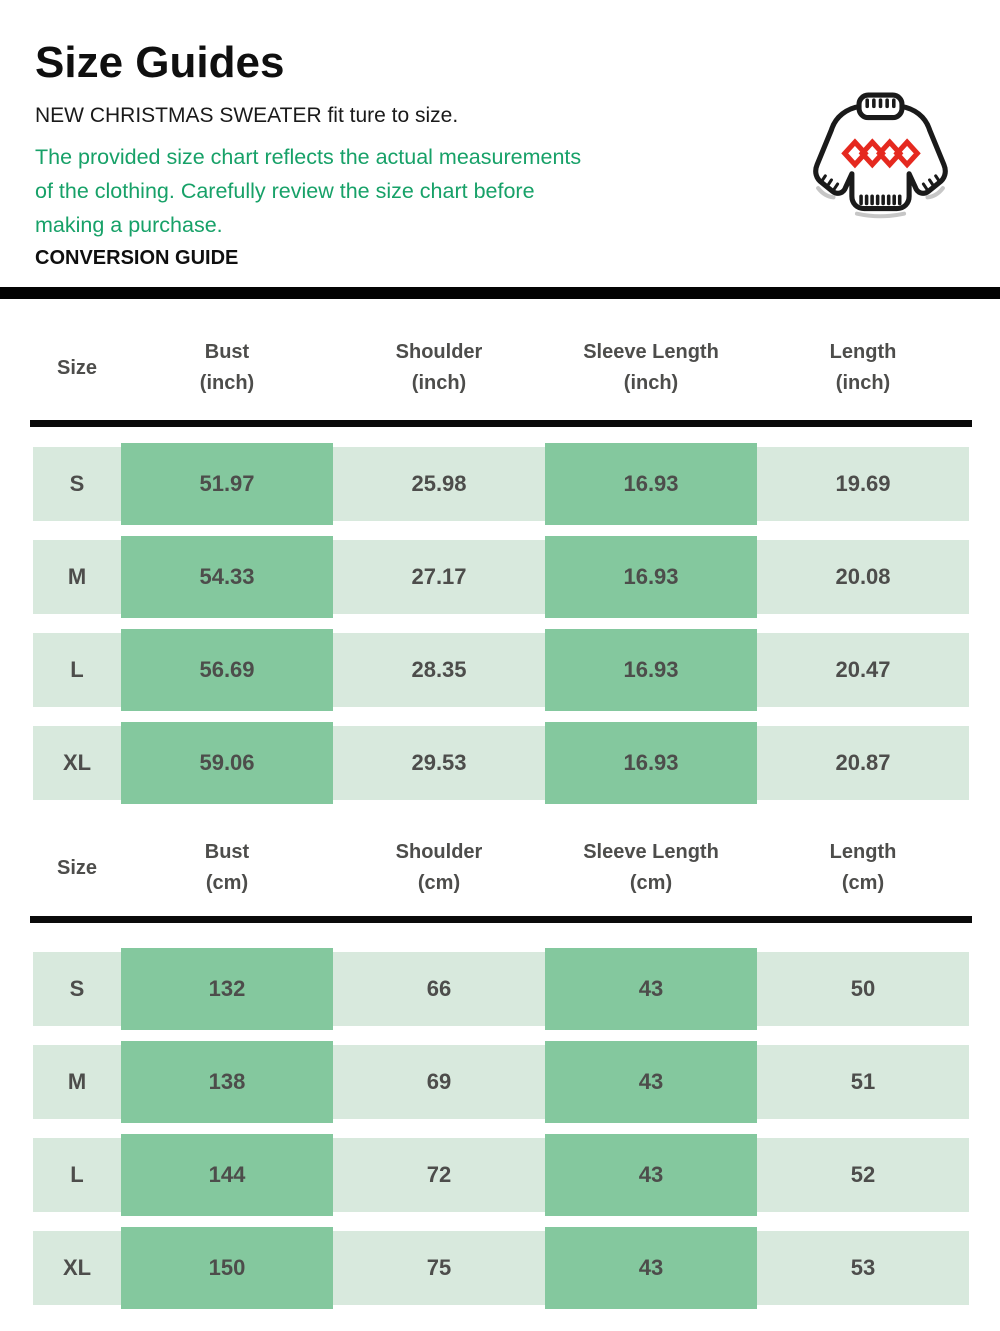 This screenshot has height=1331, width=1000. Describe the element at coordinates (227, 484) in the screenshot. I see `bust-cell: 51.97` at that location.